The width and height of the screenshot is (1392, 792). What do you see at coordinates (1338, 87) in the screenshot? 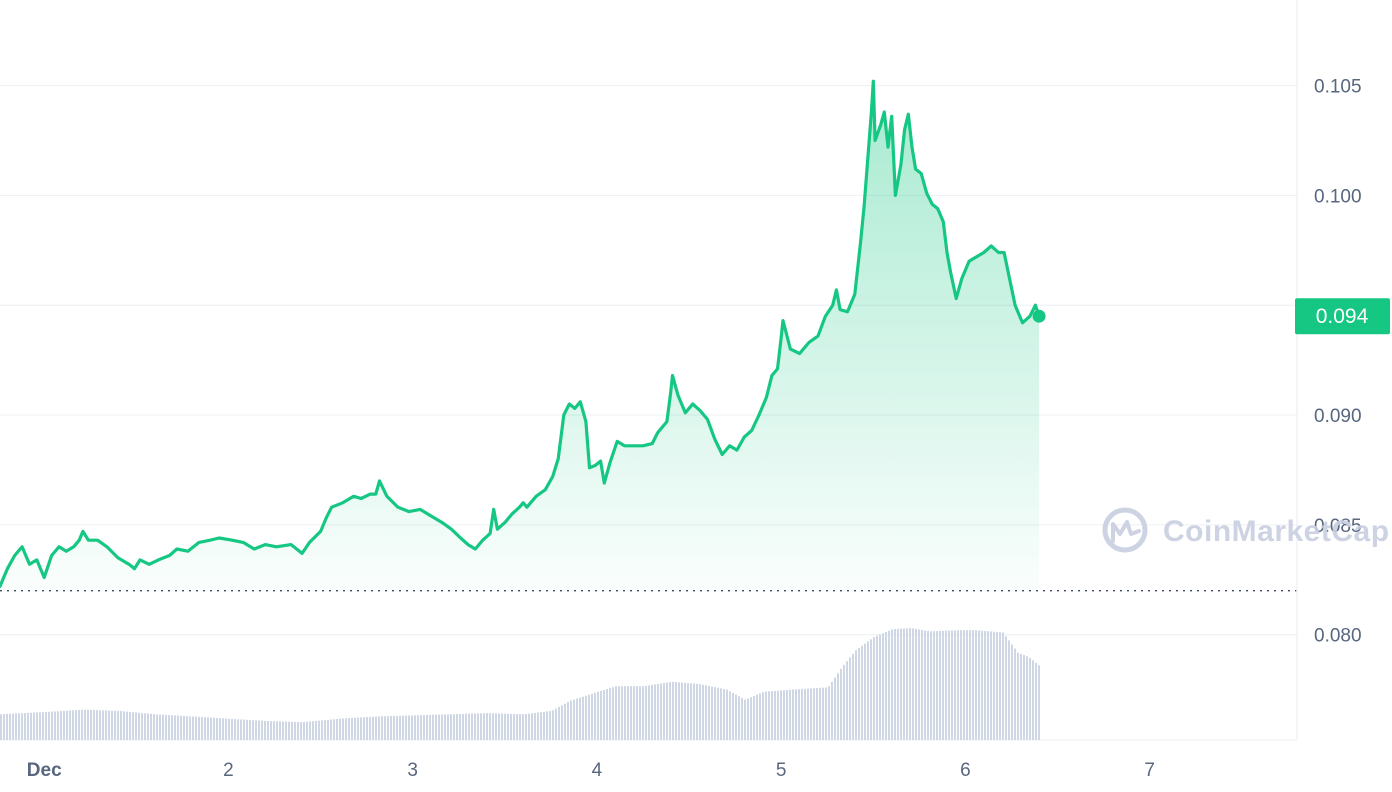
I see `y-tick-label: 0.105` at bounding box center [1338, 87].